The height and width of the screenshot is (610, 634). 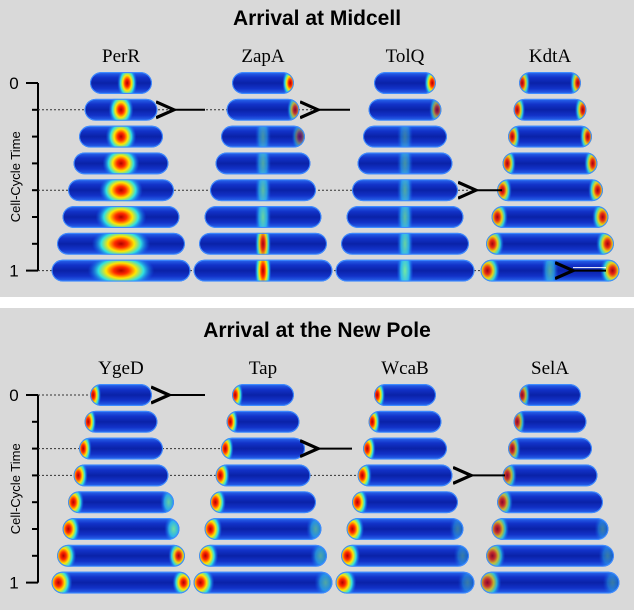 I want to click on column-label: ZapA, so click(x=263, y=56).